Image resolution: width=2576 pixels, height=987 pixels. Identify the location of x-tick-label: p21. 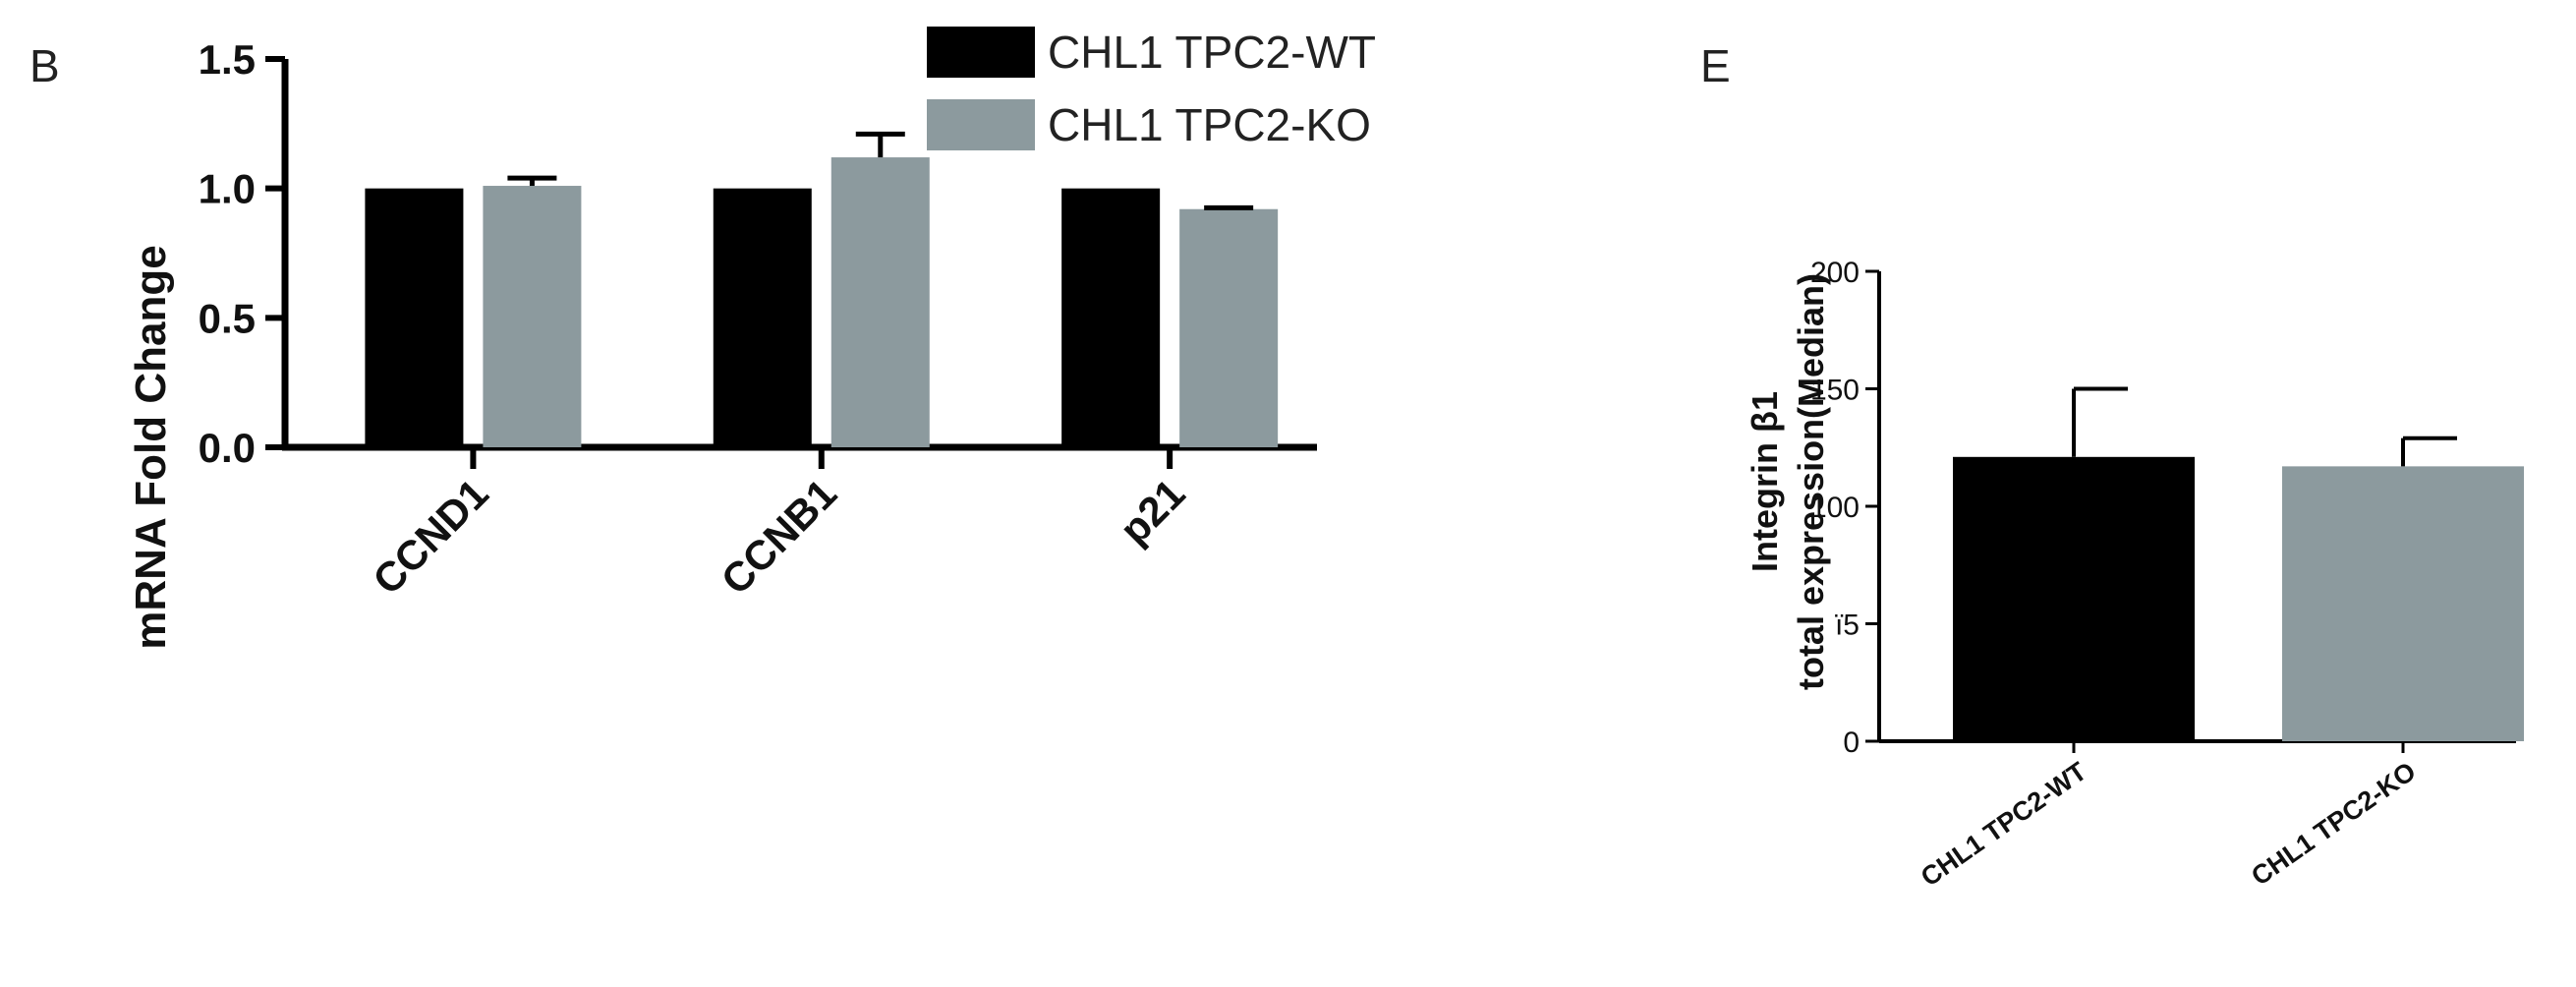
(1152, 511).